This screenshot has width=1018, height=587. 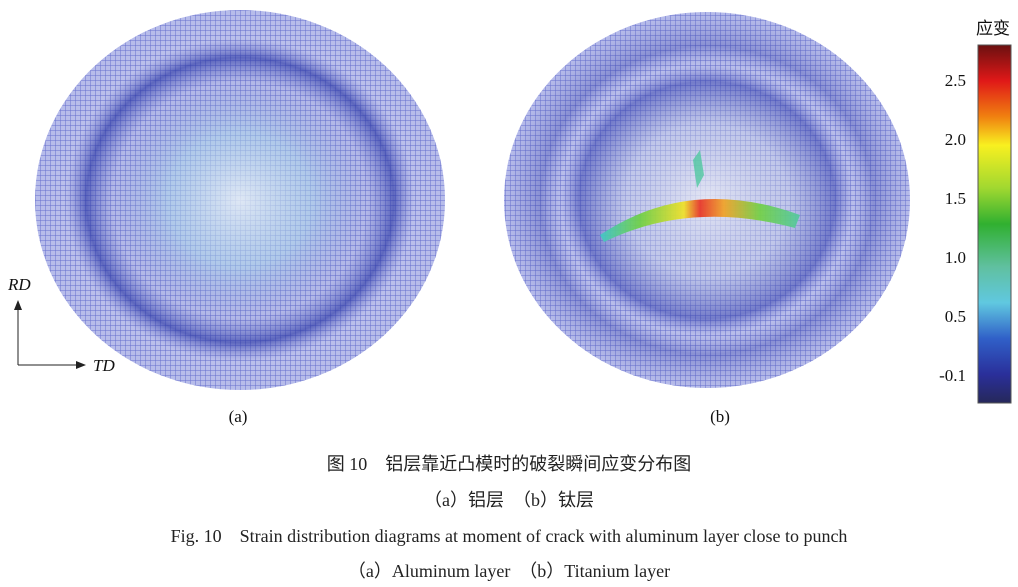 I want to click on colorbar-tick-label: -0.1, so click(x=952, y=375).